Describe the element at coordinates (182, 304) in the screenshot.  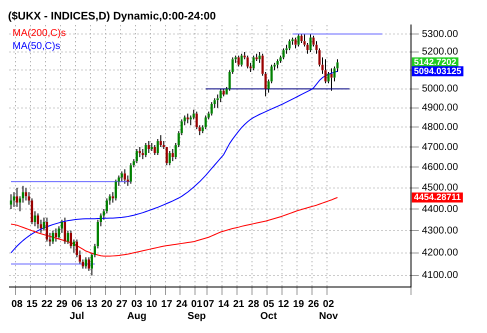
I see `x-tick-label: 24` at that location.